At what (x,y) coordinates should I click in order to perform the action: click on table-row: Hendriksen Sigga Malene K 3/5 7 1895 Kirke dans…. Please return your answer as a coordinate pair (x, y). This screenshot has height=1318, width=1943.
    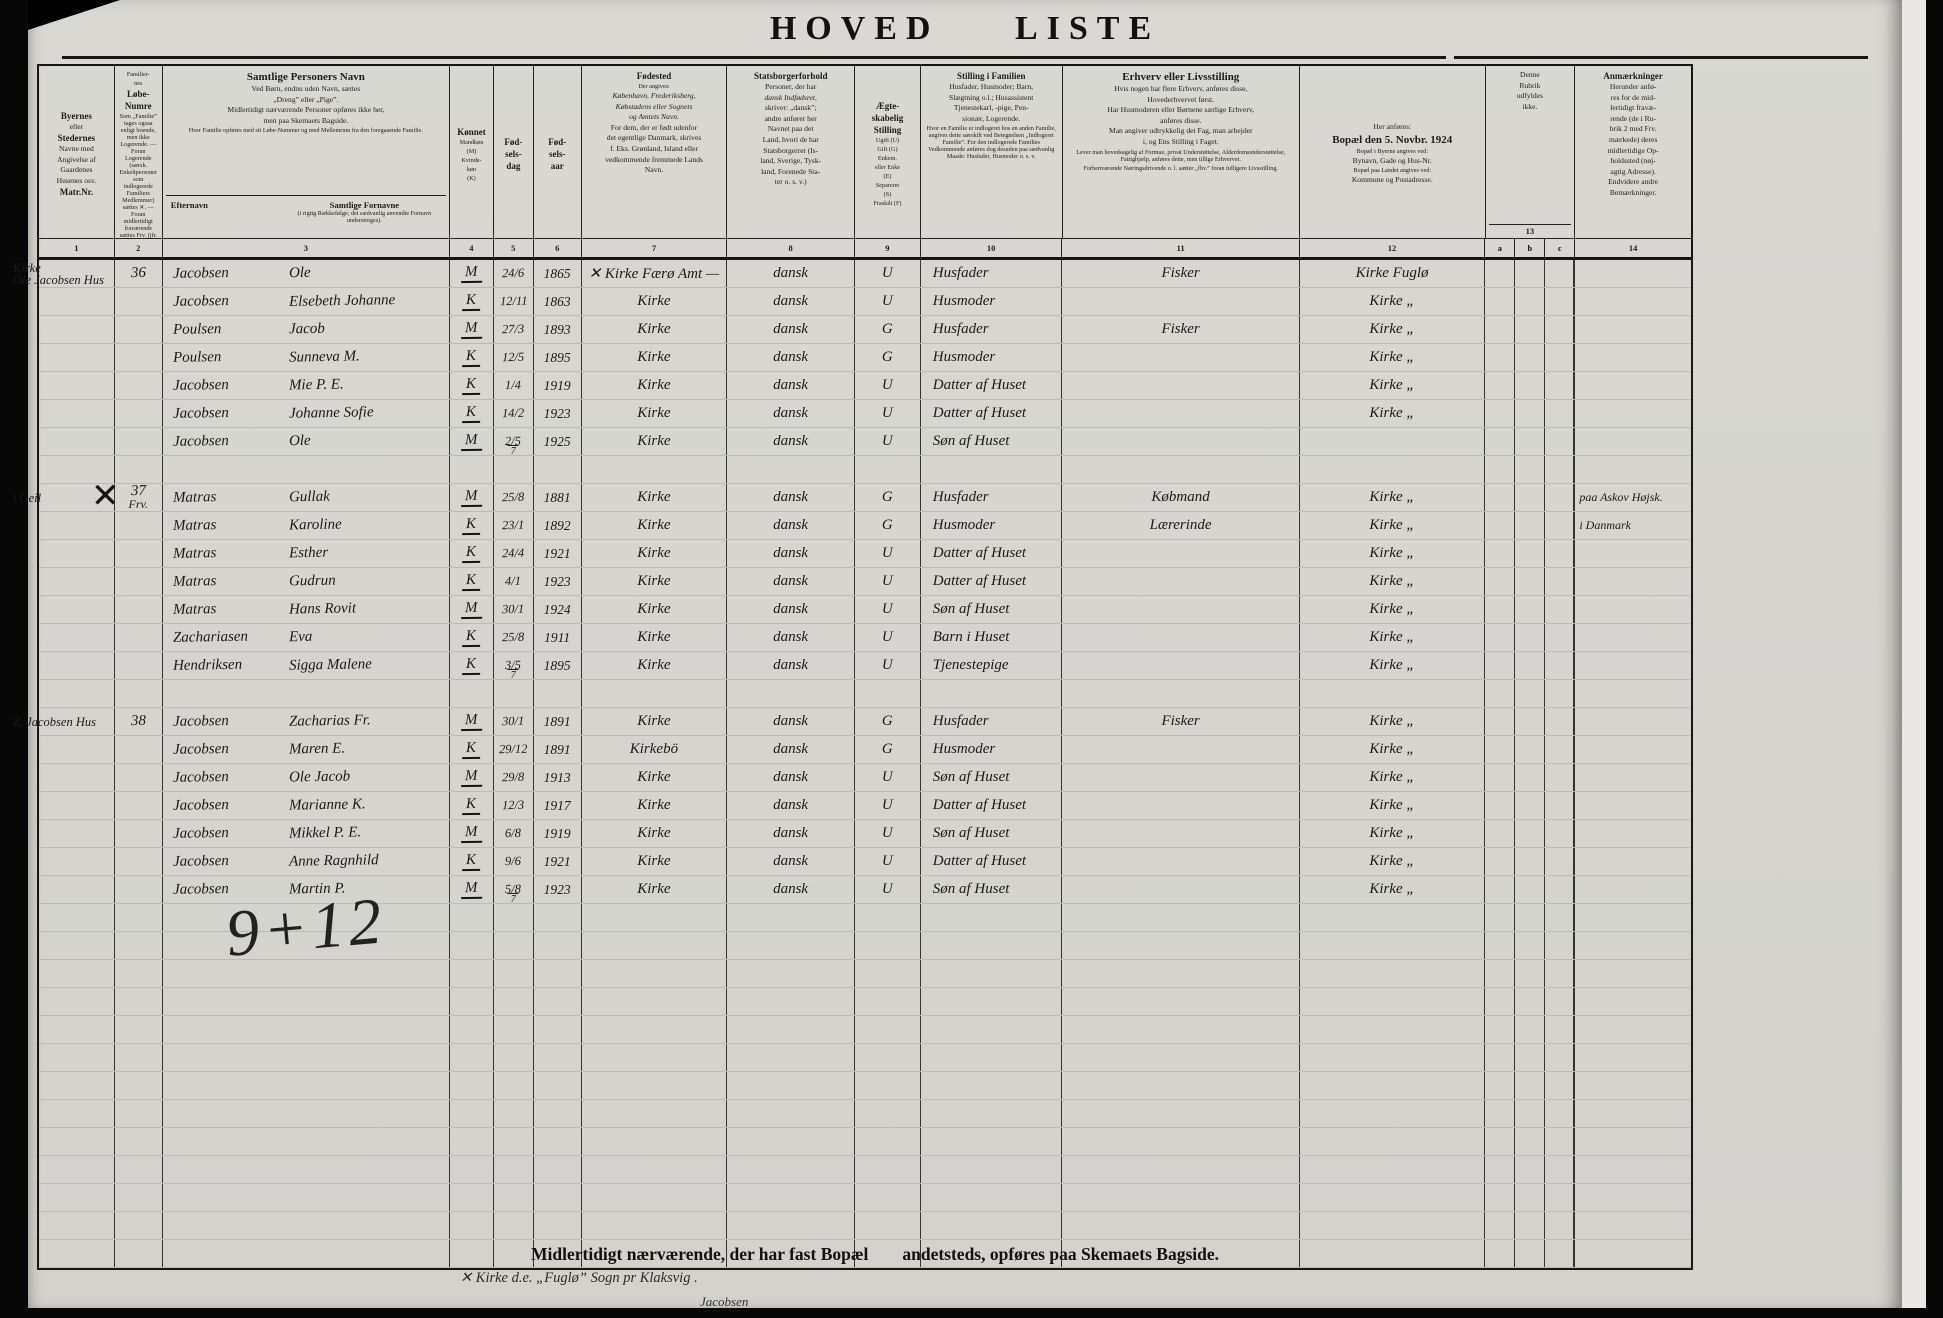
    Looking at the image, I should click on (865, 666).